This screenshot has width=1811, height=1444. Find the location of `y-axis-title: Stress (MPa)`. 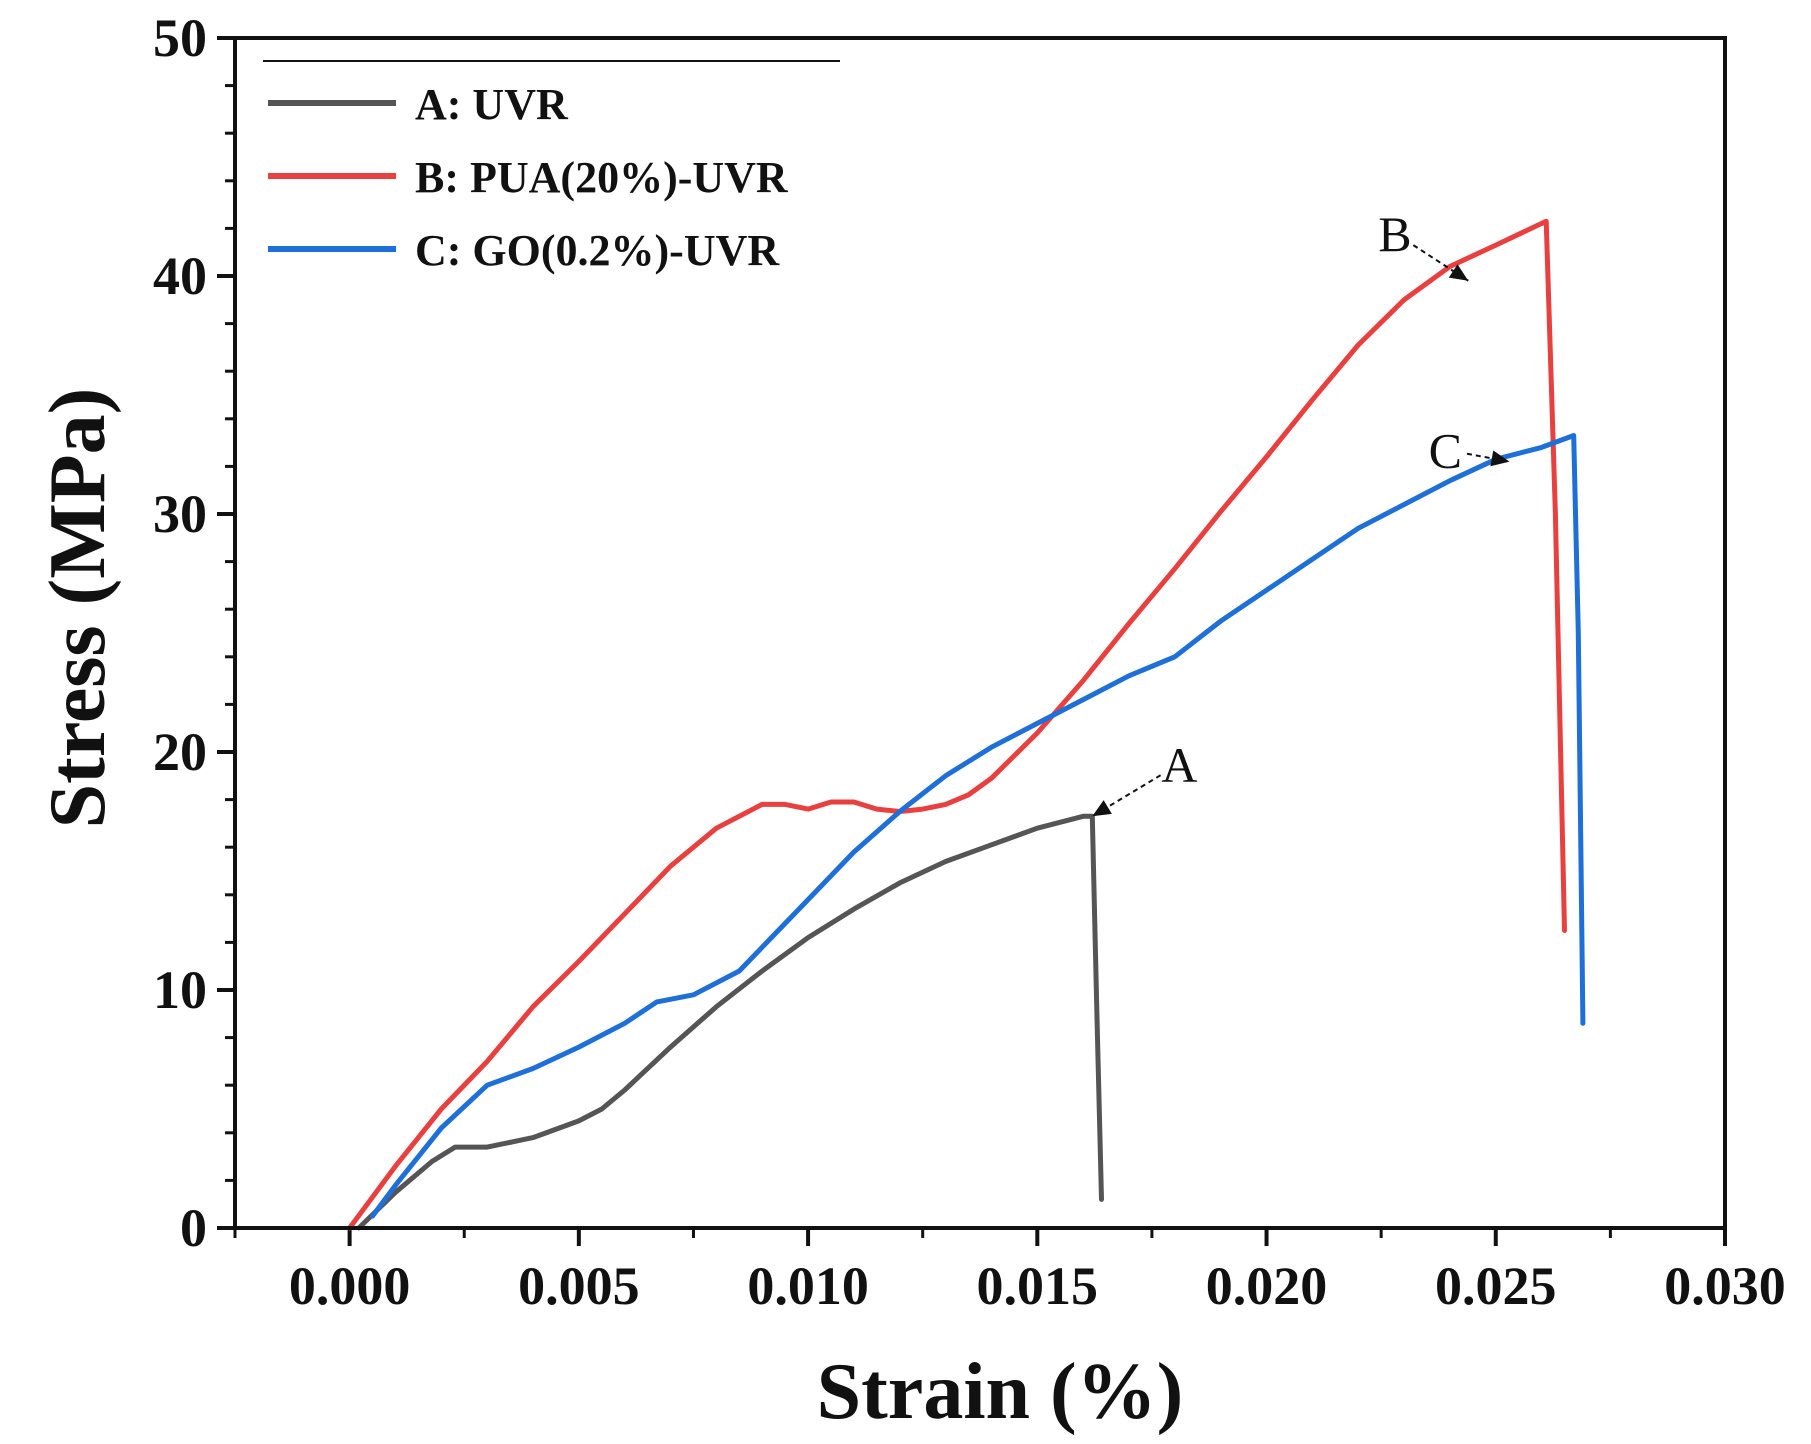

y-axis-title: Stress (MPa) is located at coordinates (78, 608).